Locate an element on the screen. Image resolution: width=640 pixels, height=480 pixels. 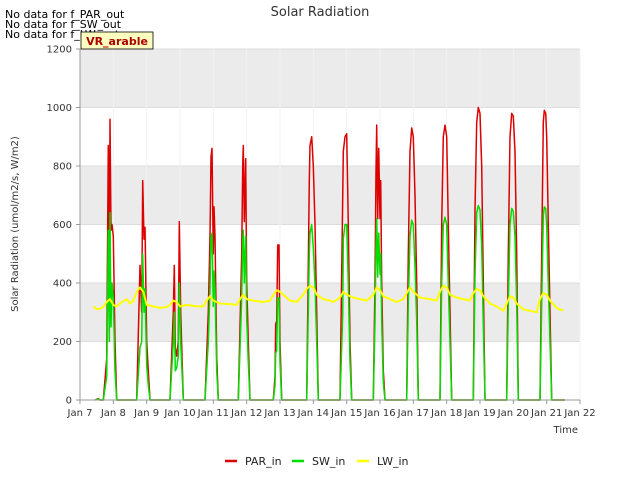
legend-label-par-in: PAR_in is located at coordinates (263, 461).